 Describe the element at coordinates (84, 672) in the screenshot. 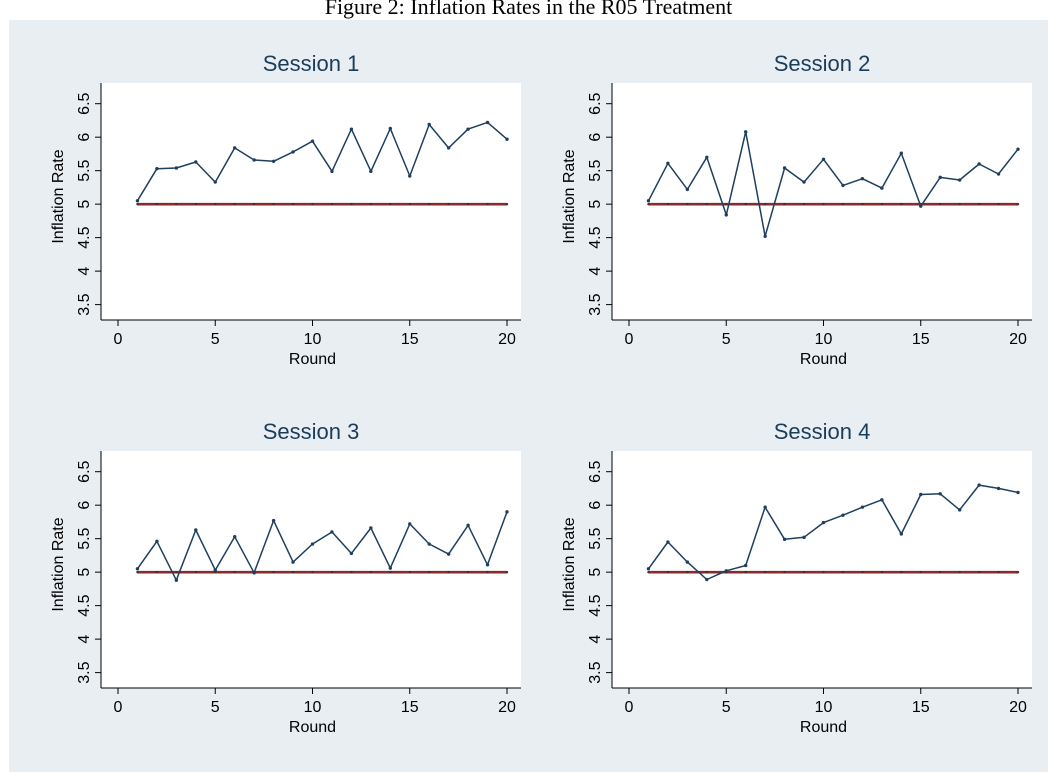

I see `y-tick-label: 3.5` at that location.